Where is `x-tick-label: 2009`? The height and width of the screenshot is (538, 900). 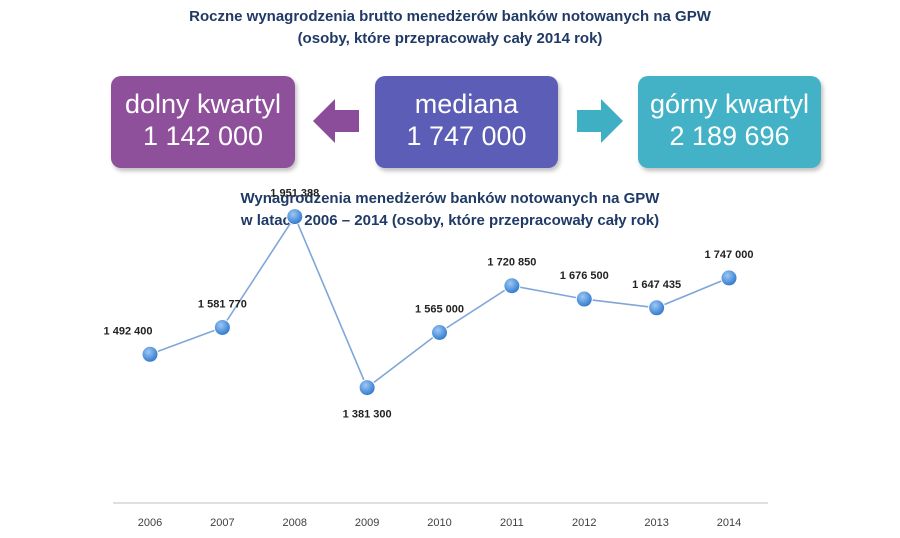
x-tick-label: 2009 is located at coordinates (367, 523).